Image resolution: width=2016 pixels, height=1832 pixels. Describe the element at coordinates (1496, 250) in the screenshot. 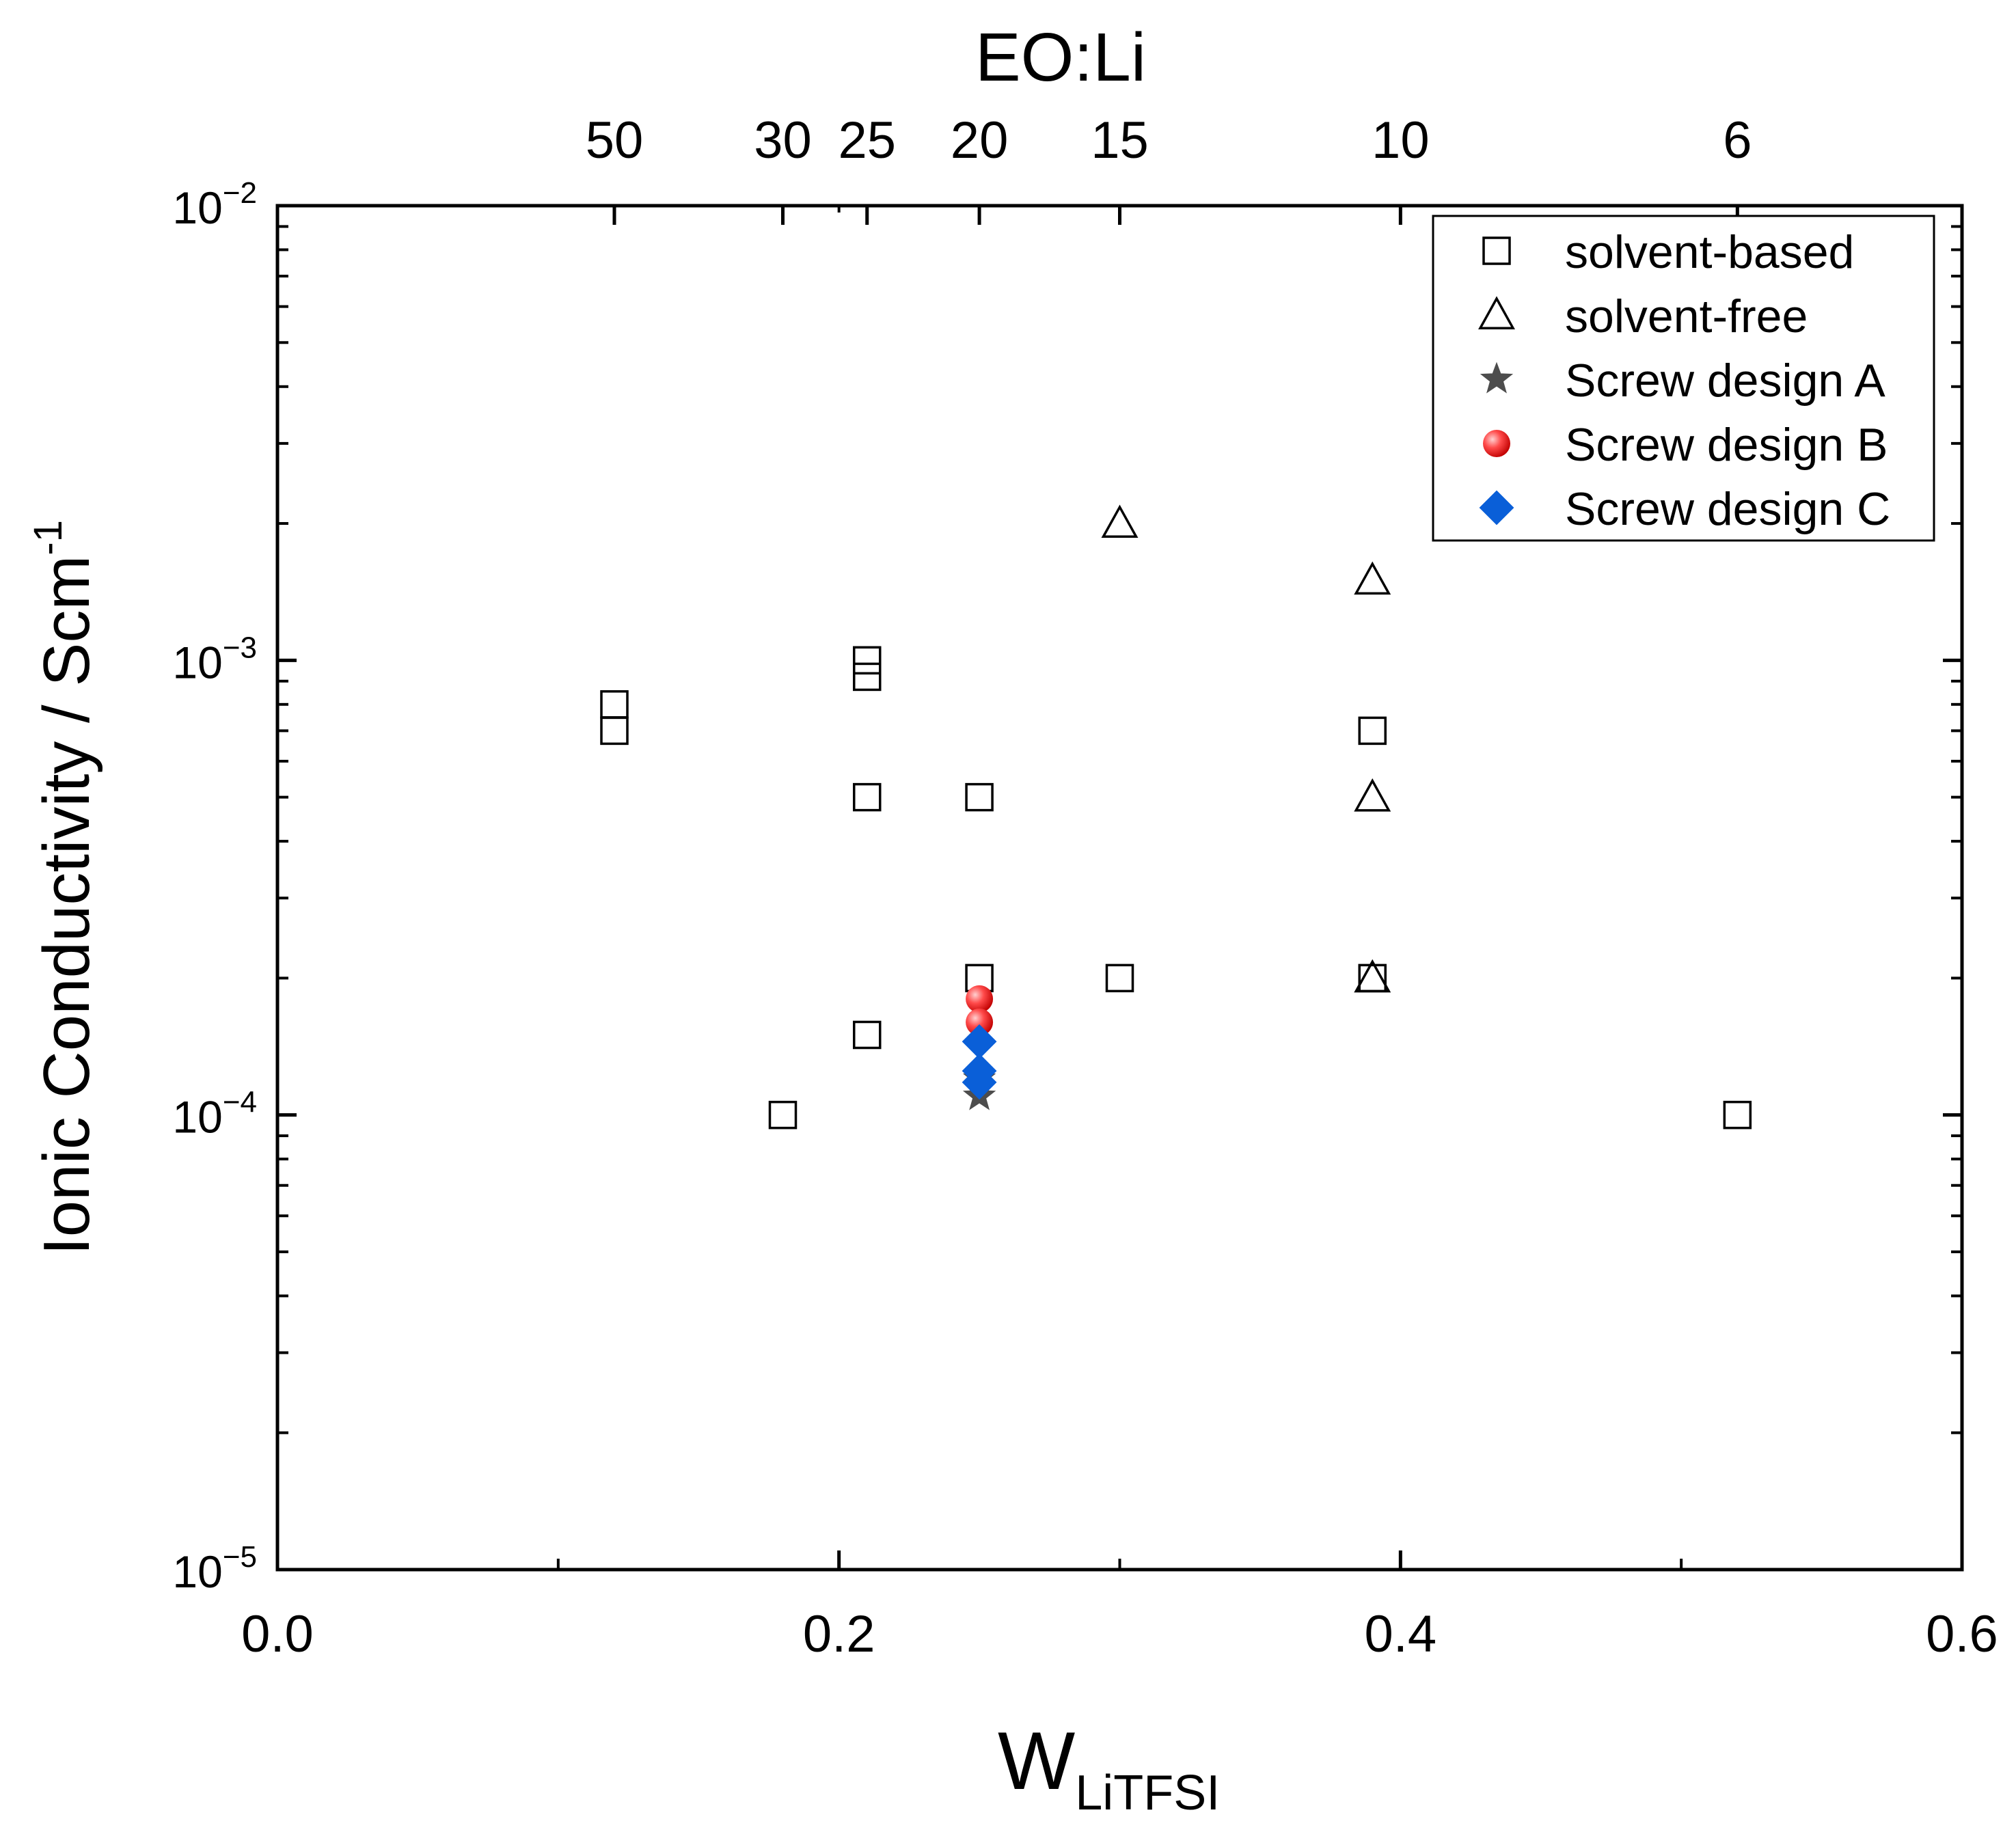

I see `legend-marker-solvent-based` at that location.